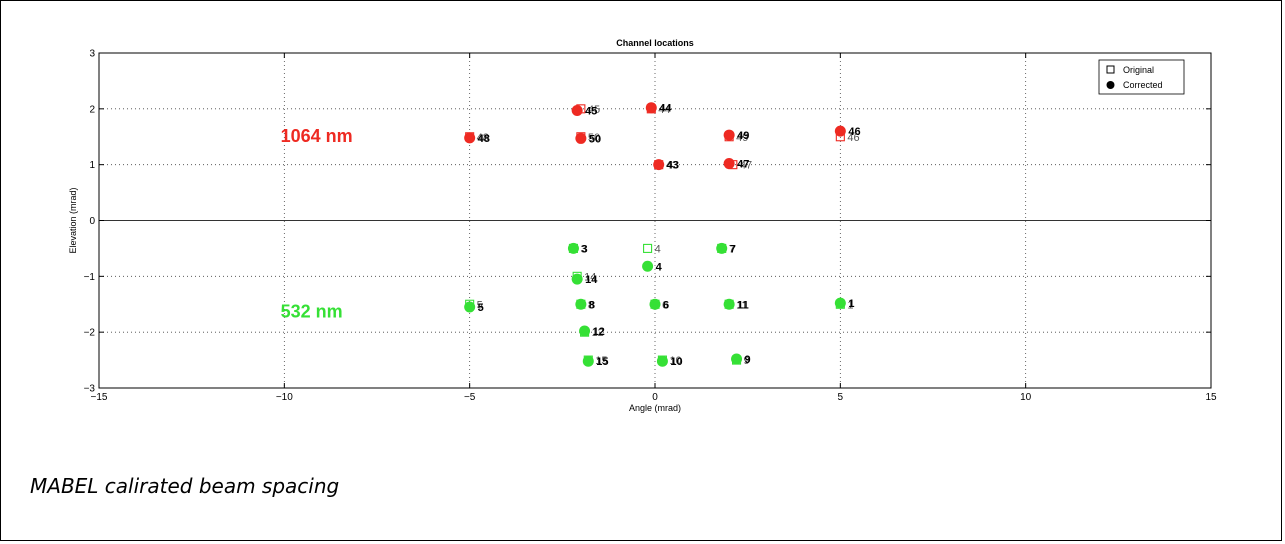 The image size is (1285, 544). Describe the element at coordinates (317, 136) in the screenshot. I see `wavelength-annotation: 1064 nm` at that location.